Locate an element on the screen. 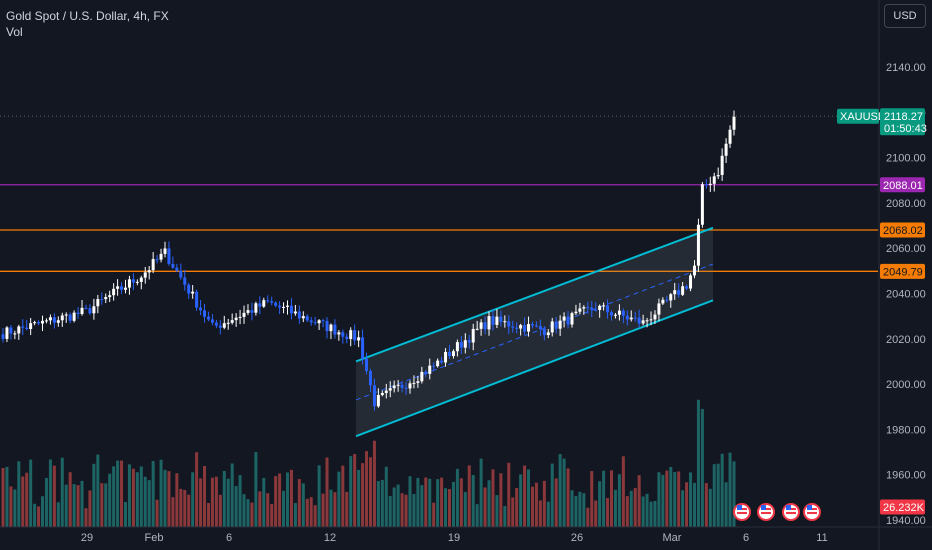  channel-mid-line is located at coordinates (534, 332).